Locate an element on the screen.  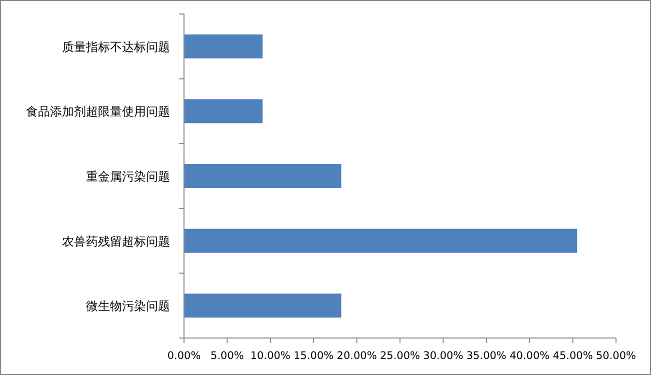
x-tick-label: 25.00% is located at coordinates (400, 356).